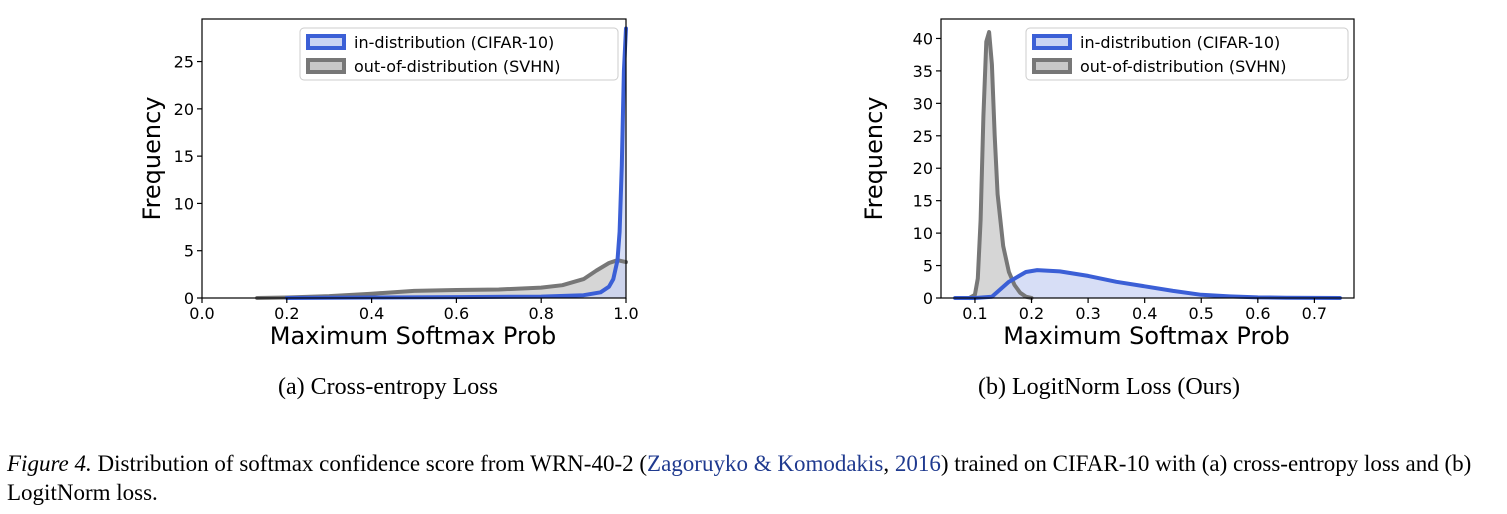  I want to click on x-tick-label: 0.7, so click(1314, 313).